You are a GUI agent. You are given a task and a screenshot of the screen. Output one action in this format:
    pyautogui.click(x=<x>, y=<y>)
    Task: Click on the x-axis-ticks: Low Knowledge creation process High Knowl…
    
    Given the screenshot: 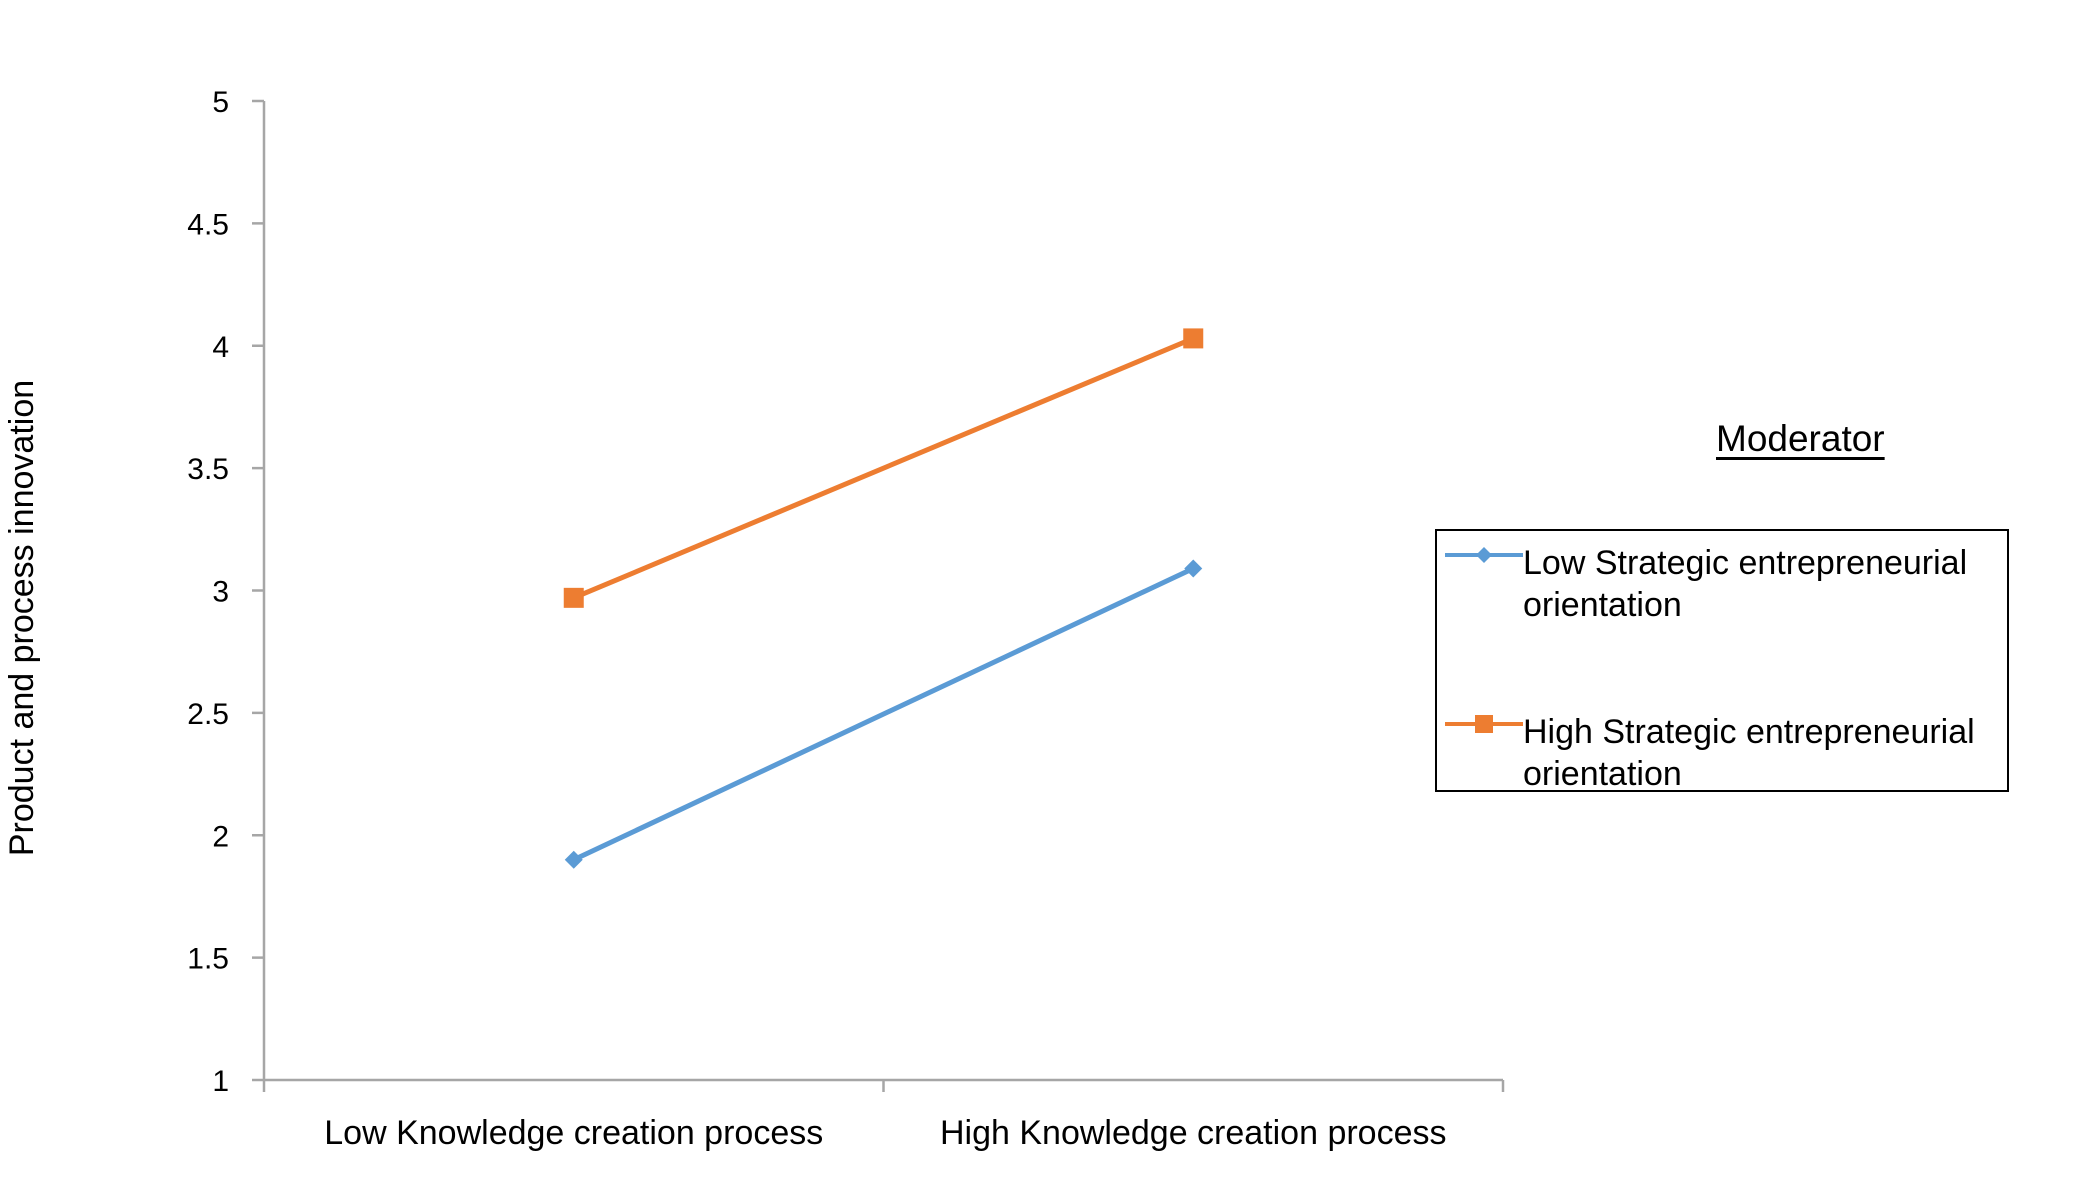 What is the action you would take?
    pyautogui.click(x=883, y=1116)
    